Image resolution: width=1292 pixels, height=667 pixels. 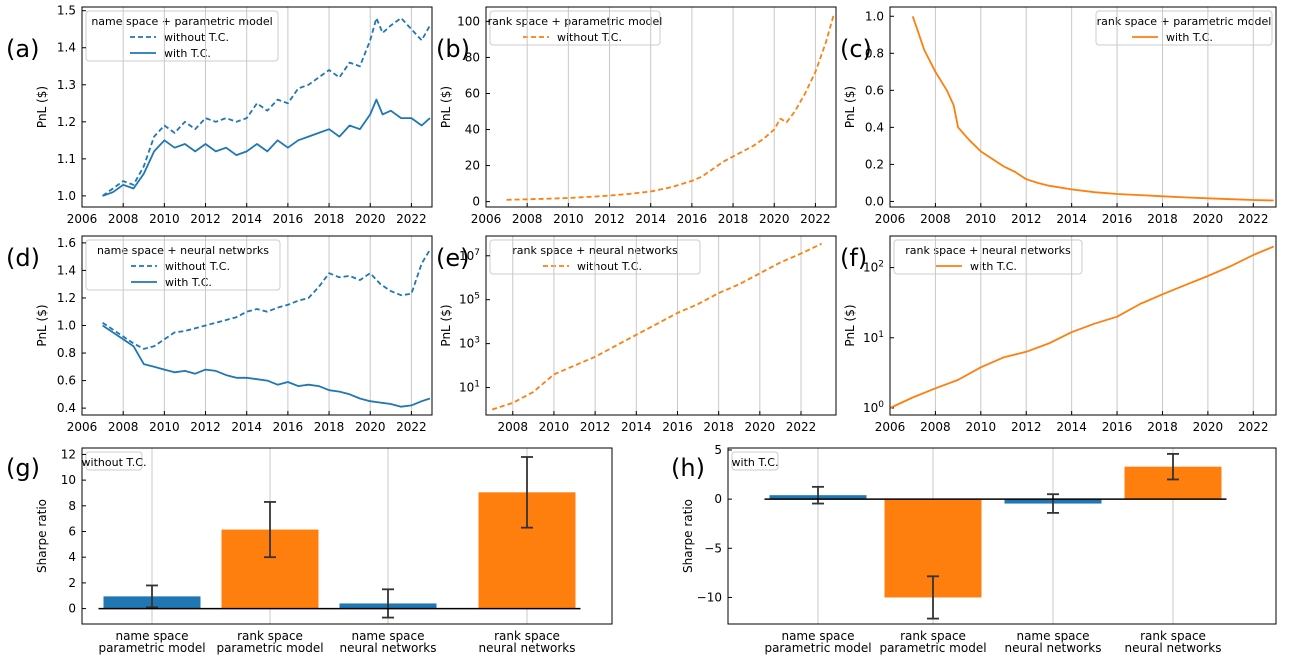 I want to click on y-tick-label: 4, so click(x=72, y=557).